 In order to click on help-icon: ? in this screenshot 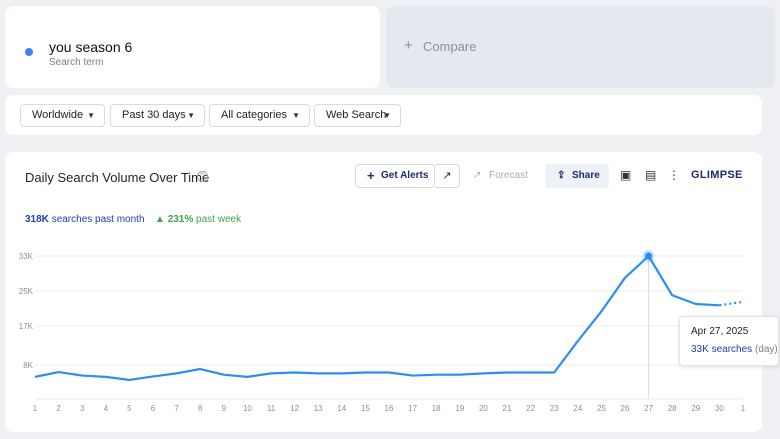, I will do `click(202, 176)`.